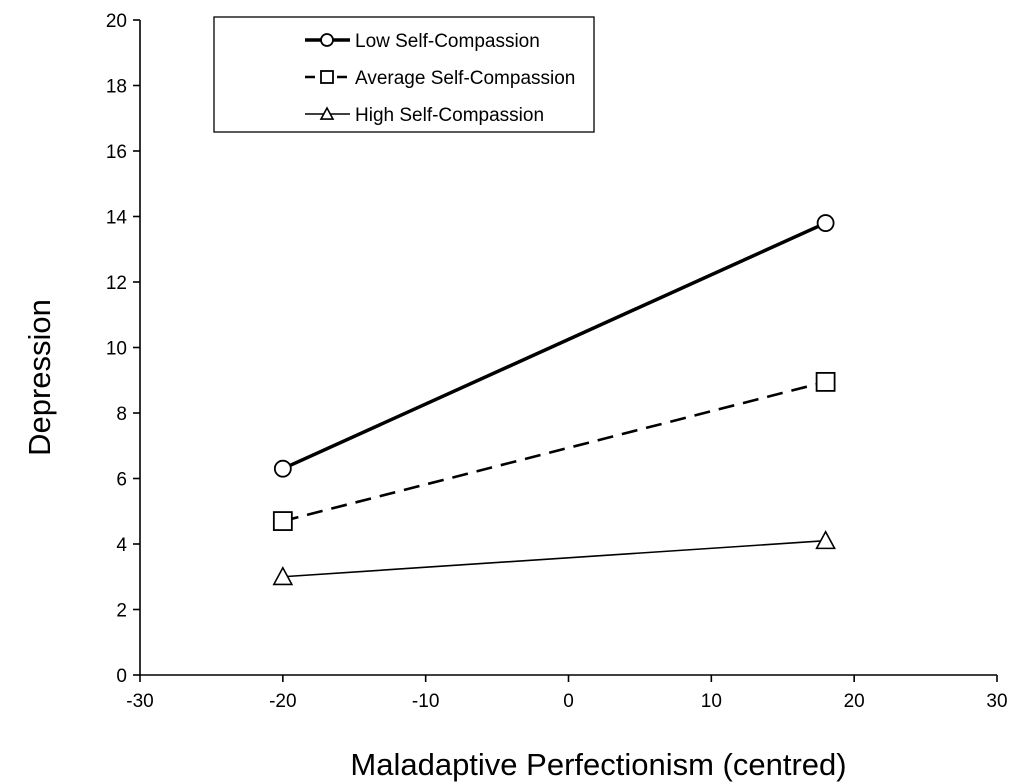 Image resolution: width=1028 pixels, height=782 pixels. I want to click on y-tick-label: 4, so click(121, 545).